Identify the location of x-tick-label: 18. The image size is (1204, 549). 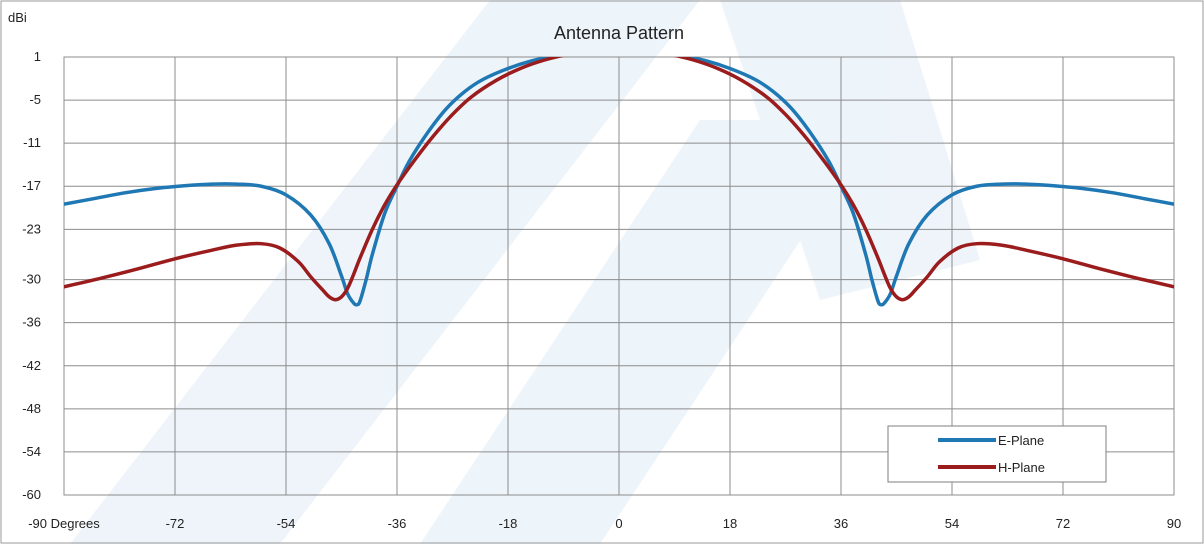
(730, 523).